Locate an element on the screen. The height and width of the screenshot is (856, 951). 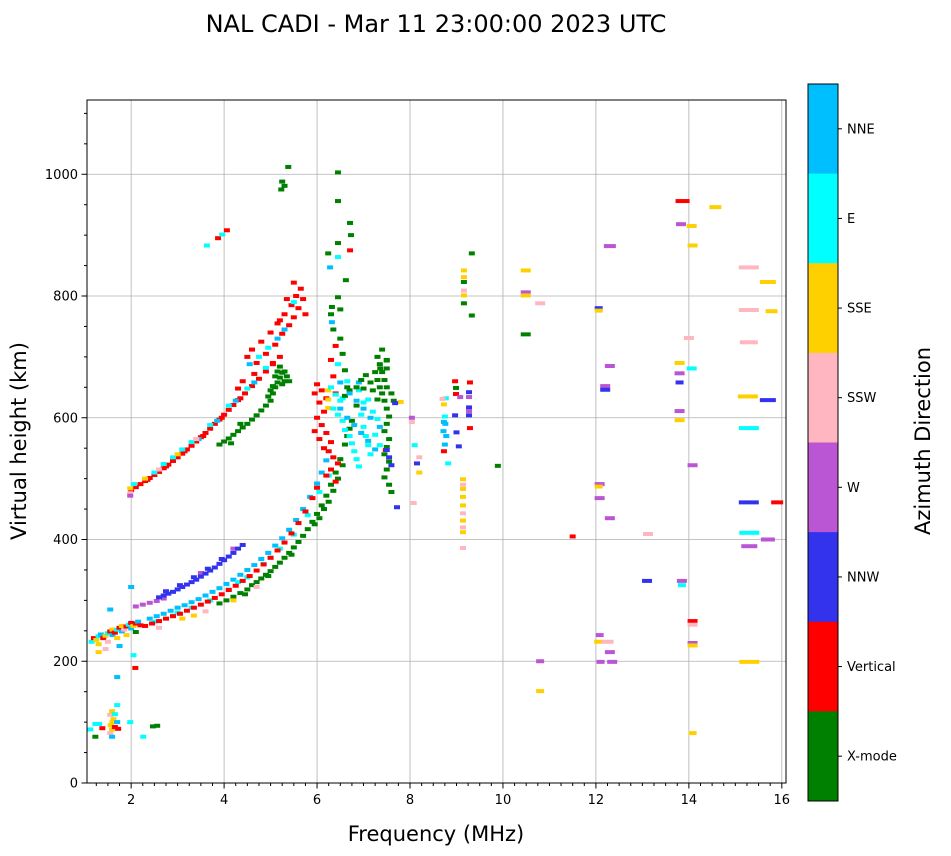
y-tick-label: 0 is located at coordinates (74, 784).